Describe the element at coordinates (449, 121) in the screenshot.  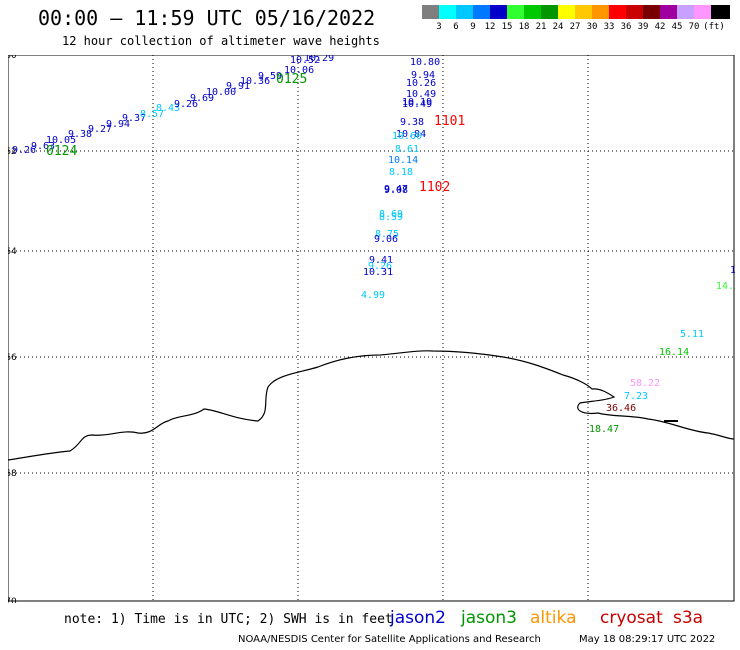
I see `pass-time-label: 1101` at that location.